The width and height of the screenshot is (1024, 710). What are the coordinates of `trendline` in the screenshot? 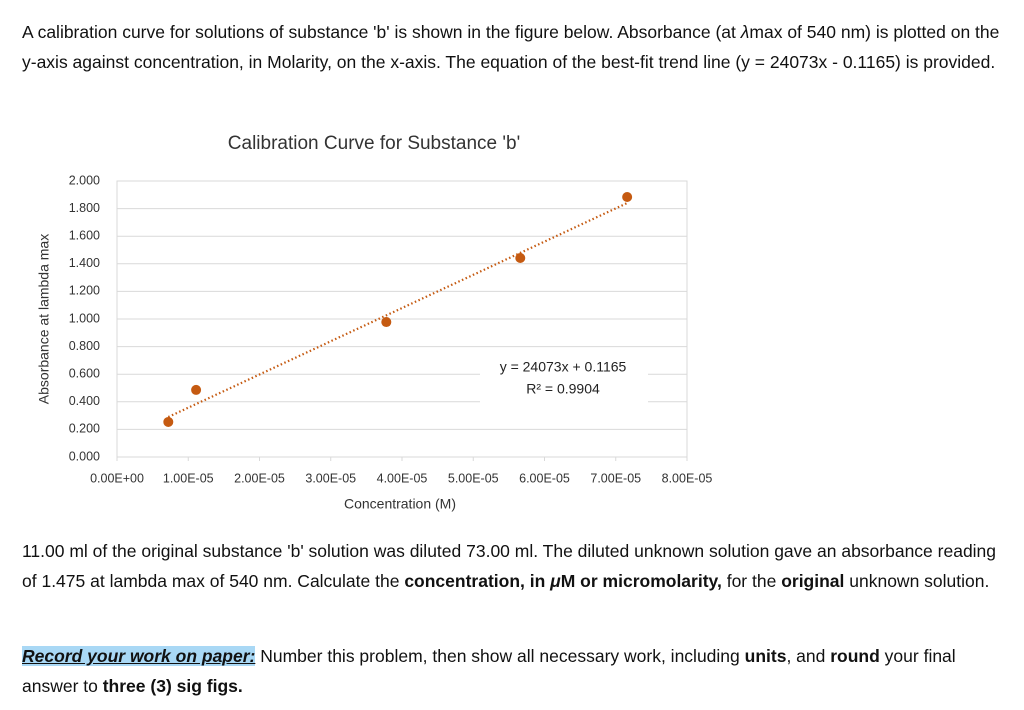 It's located at (397, 310).